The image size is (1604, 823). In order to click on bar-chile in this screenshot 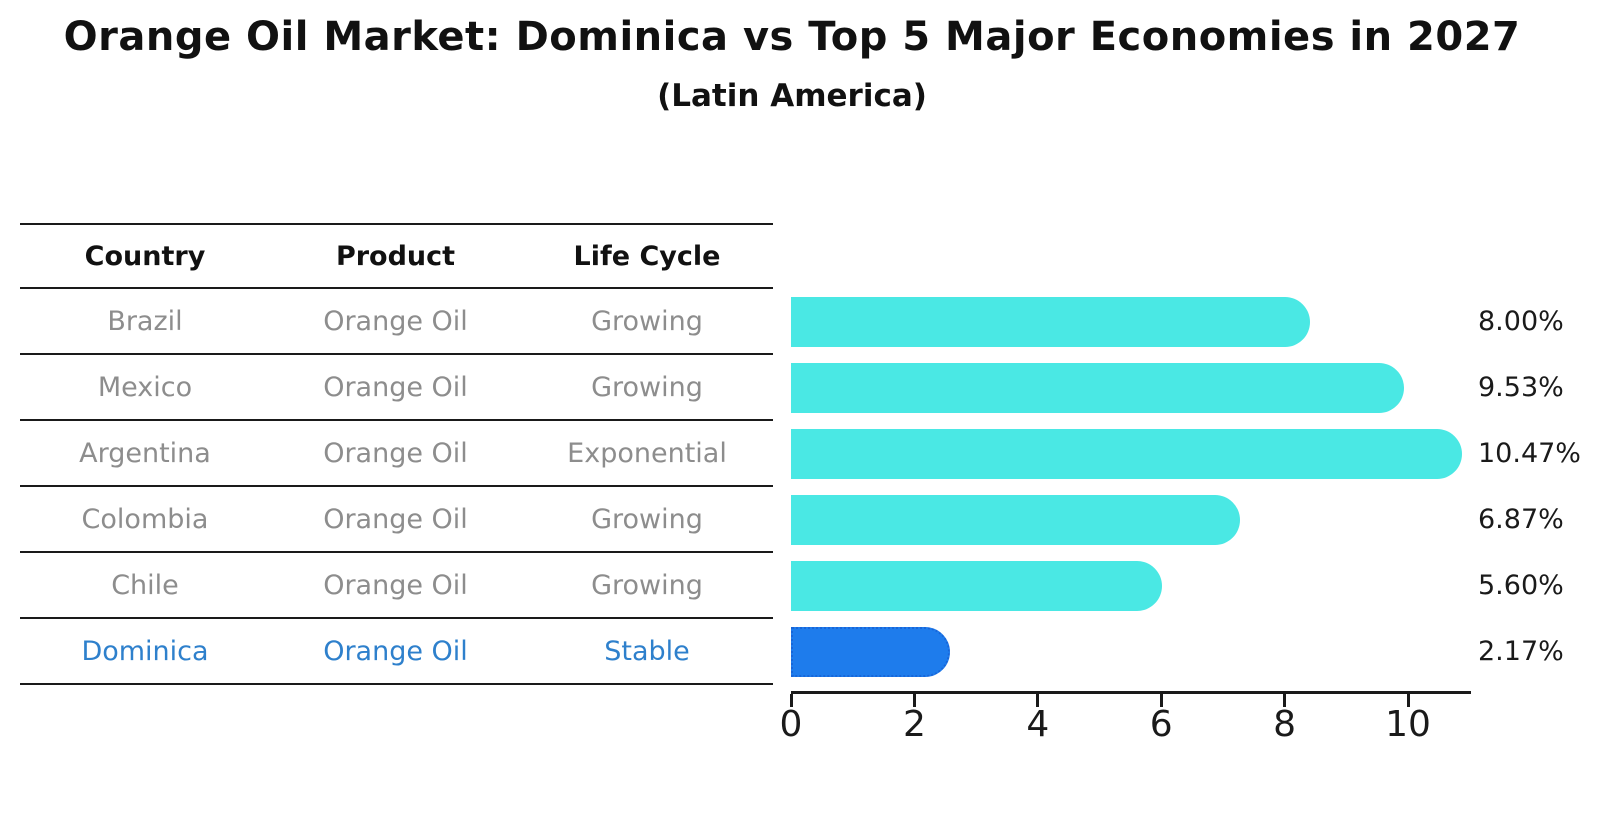, I will do `click(976, 586)`.